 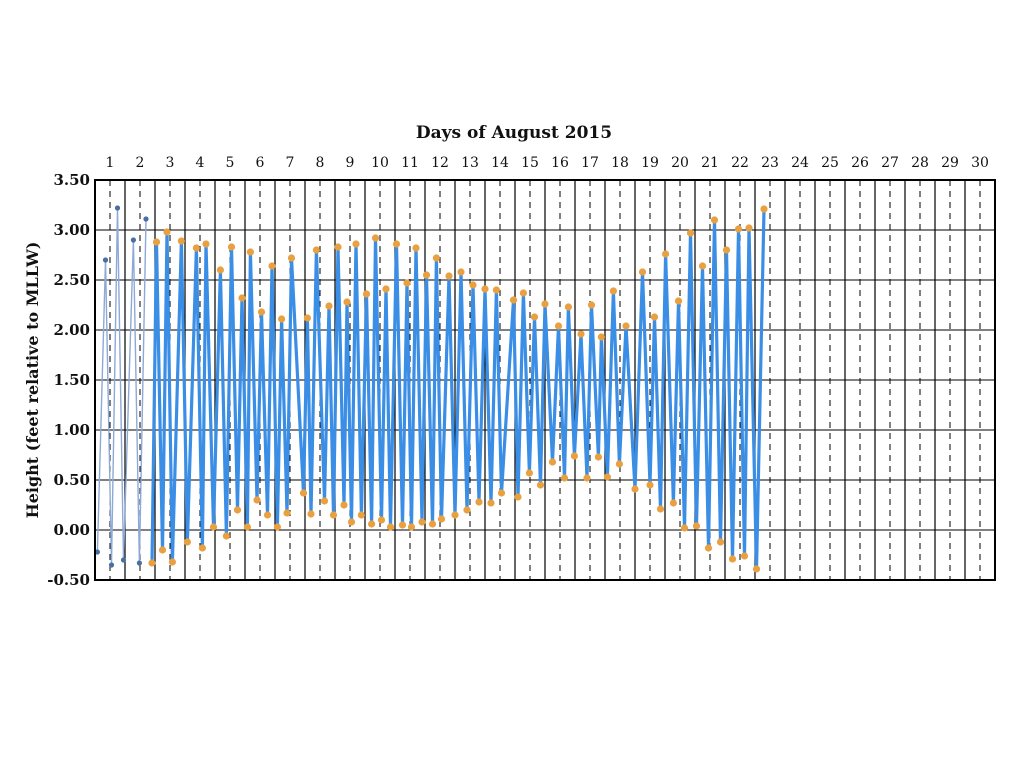 What do you see at coordinates (230, 163) in the screenshot?
I see `day-label: 5` at bounding box center [230, 163].